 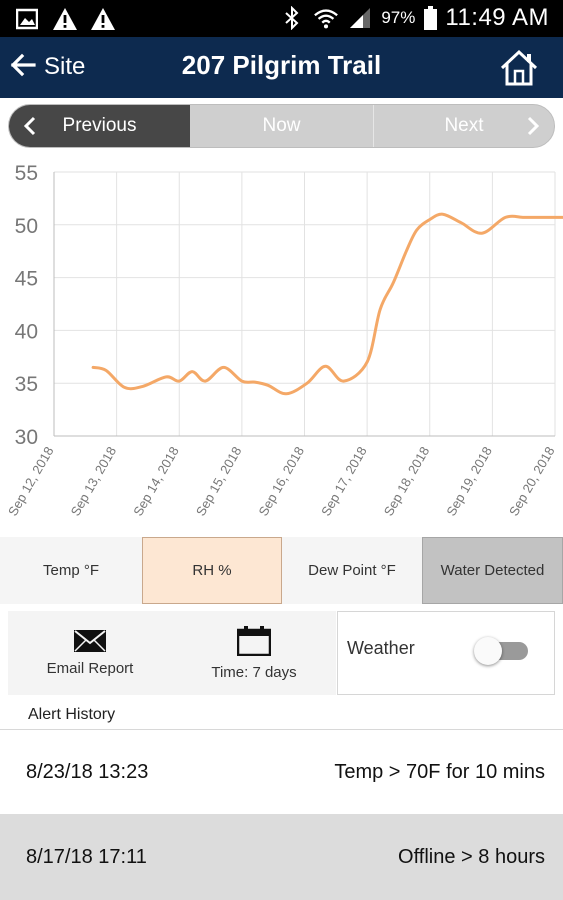 What do you see at coordinates (281, 857) in the screenshot?
I see `alert-row: 8/17/18 17:11 Offline > 8 hours` at bounding box center [281, 857].